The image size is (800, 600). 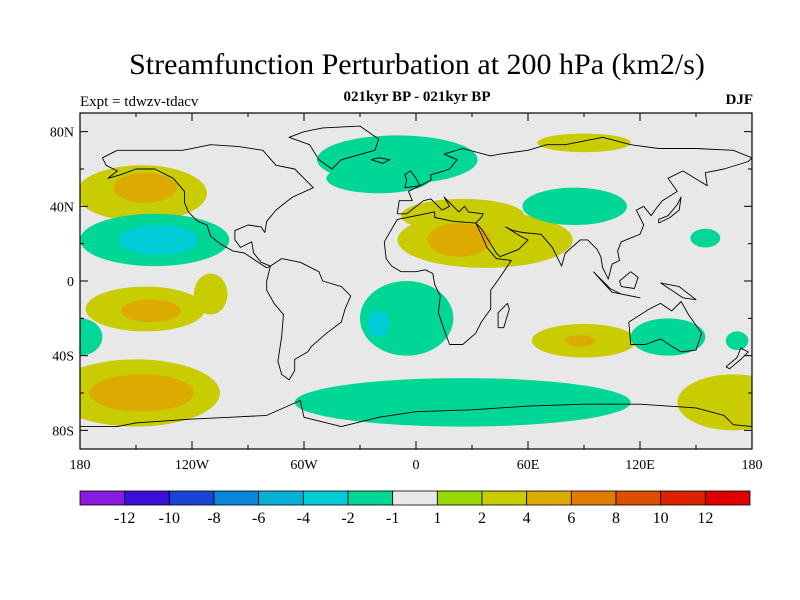 I want to click on colorbar-label: 8, so click(x=616, y=518).